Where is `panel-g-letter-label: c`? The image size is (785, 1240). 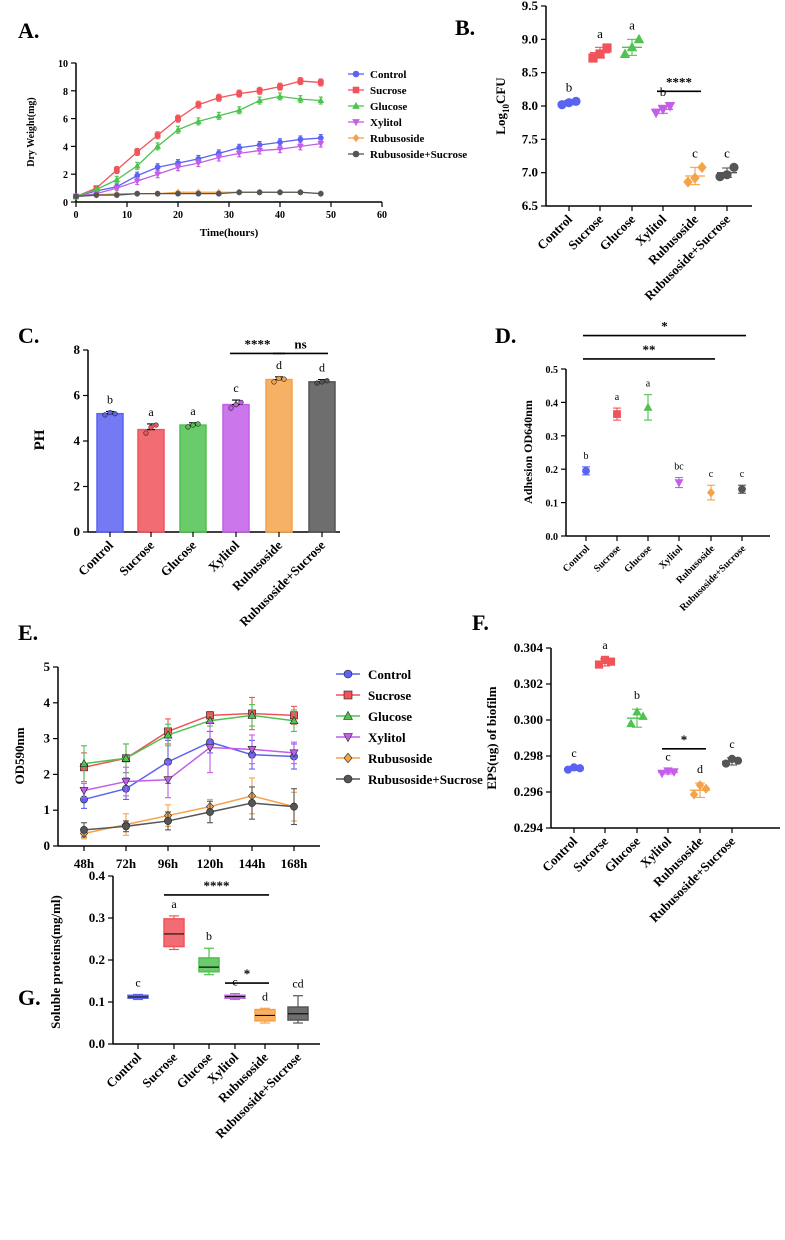 panel-g-letter-label: c is located at coordinates (234, 982).